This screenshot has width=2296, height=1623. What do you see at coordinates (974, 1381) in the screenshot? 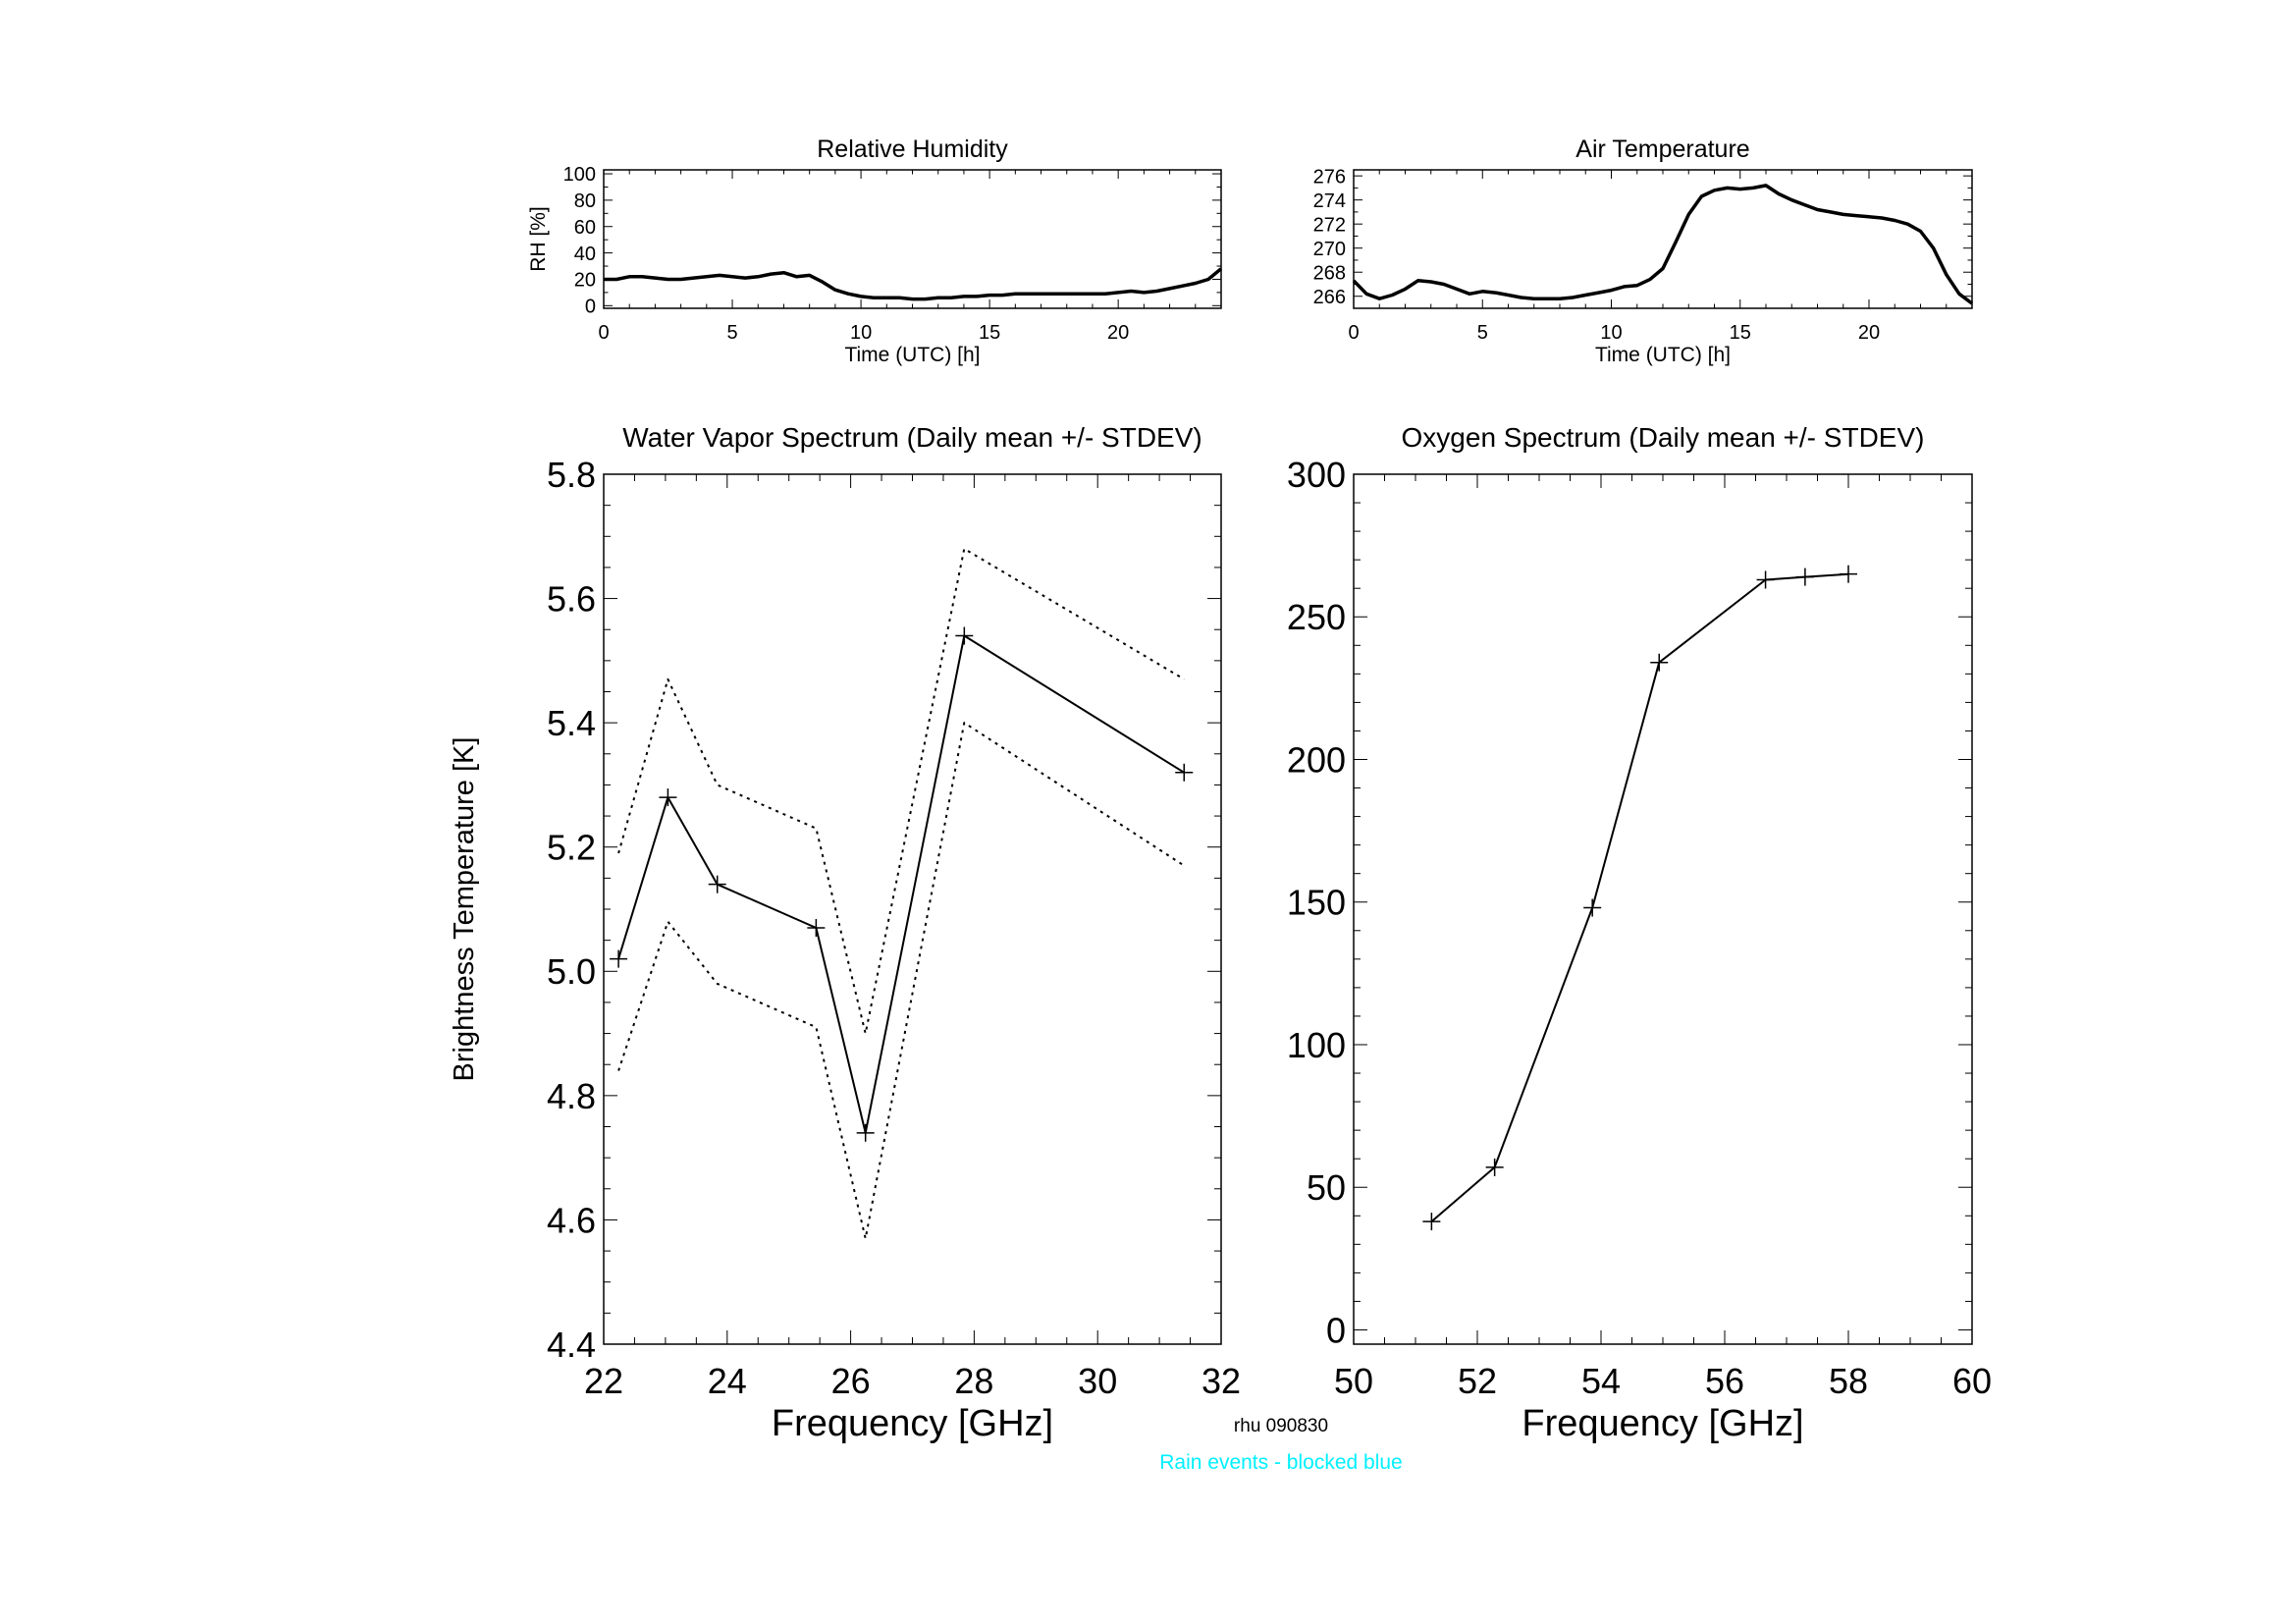
I see `x-tick-label: 28` at bounding box center [974, 1381].